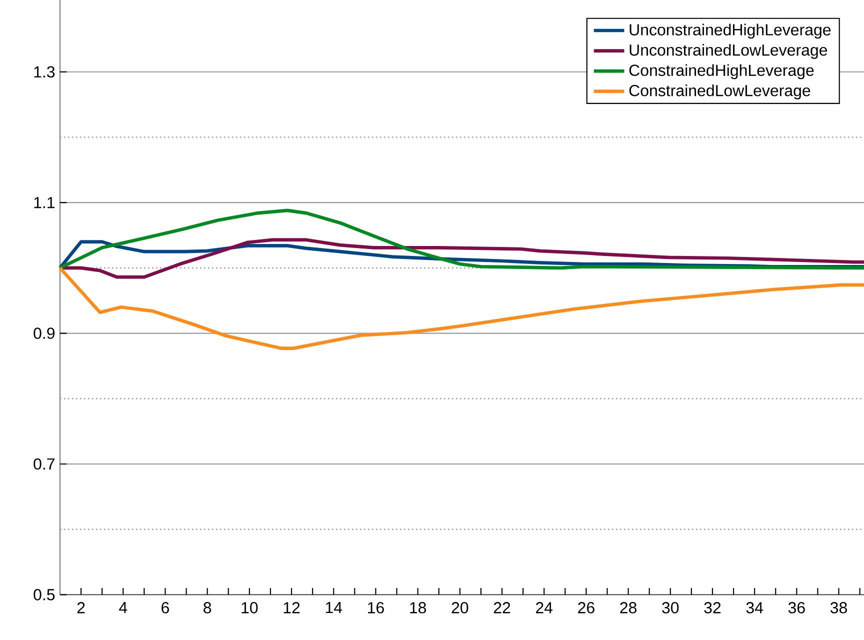  Describe the element at coordinates (729, 51) in the screenshot. I see `legend-label: UnconstrainedLowLeverage` at that location.